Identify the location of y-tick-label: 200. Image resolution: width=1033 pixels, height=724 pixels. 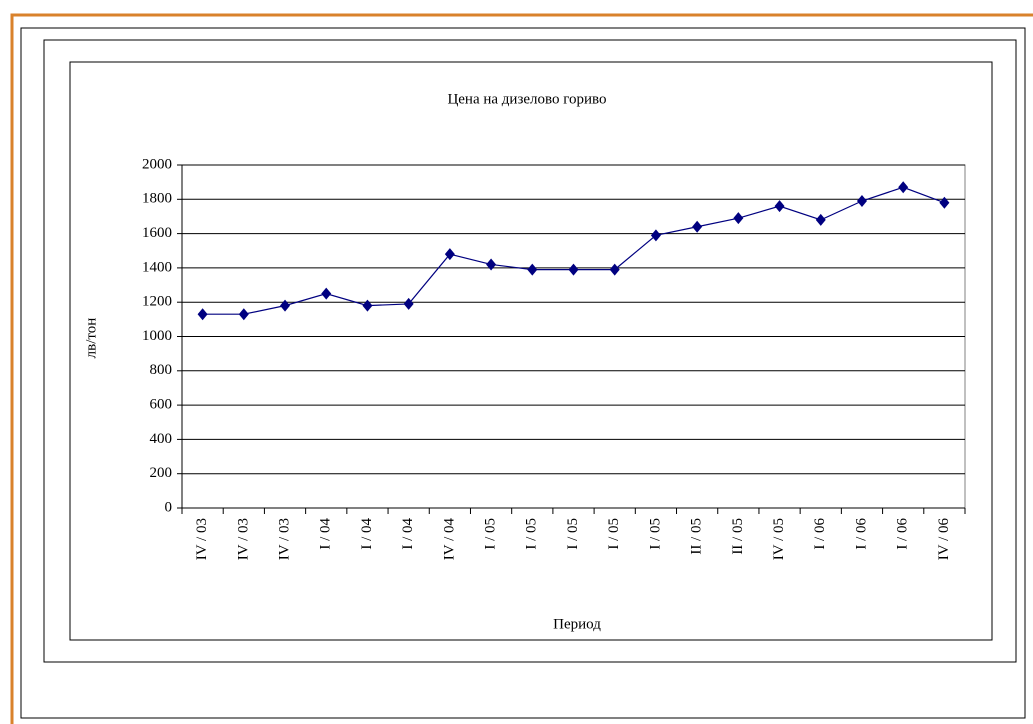
(161, 473).